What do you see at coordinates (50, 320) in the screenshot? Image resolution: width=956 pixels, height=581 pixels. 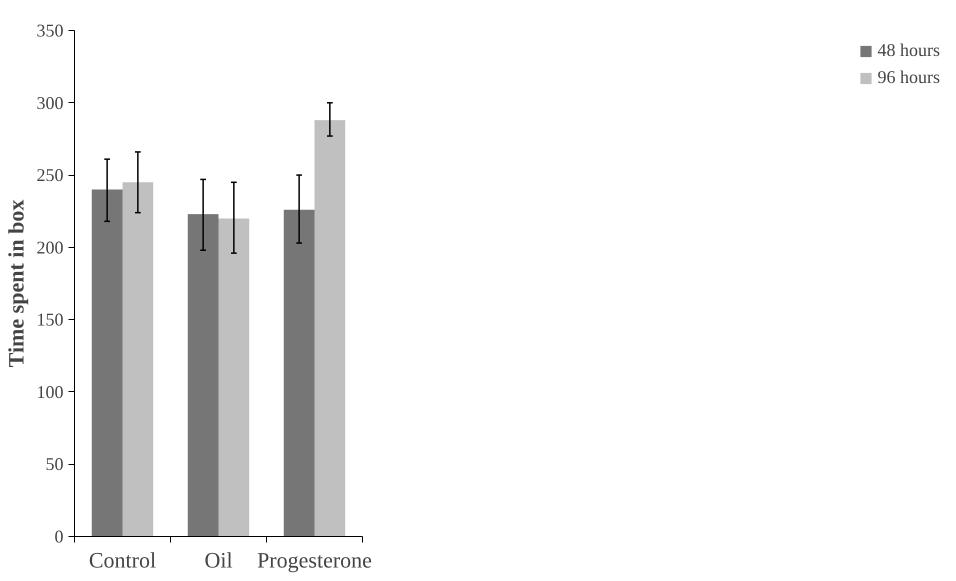 I see `y-tick-label: 150` at bounding box center [50, 320].